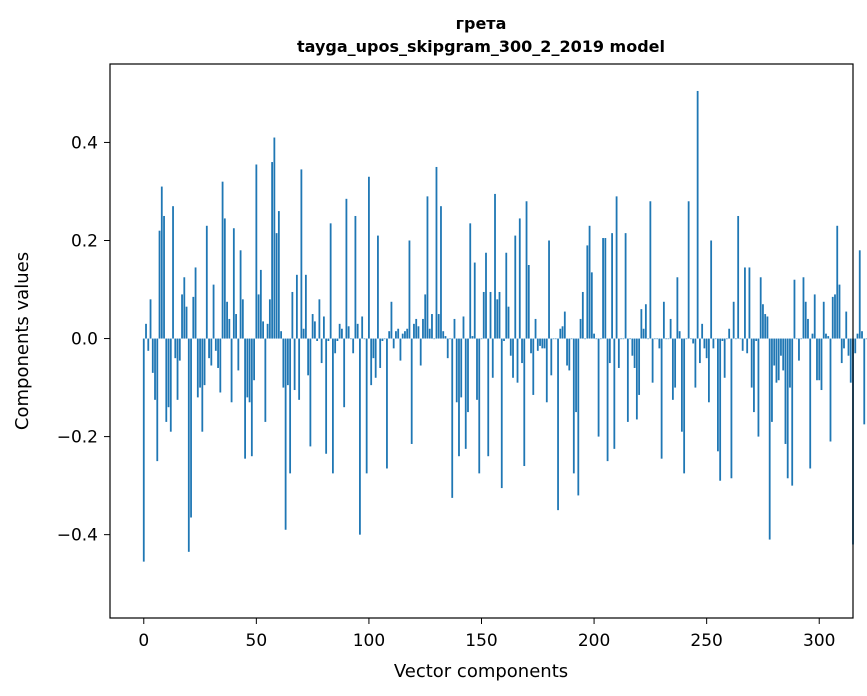 The height and width of the screenshot is (696, 867). I want to click on x-tick-label: 250, so click(706, 641).